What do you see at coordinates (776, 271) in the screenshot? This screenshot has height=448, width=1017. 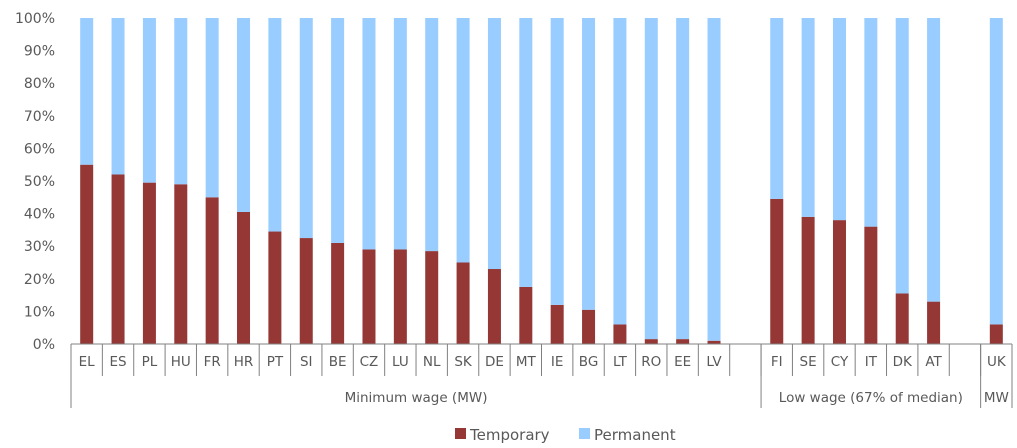 I see `bar-temporary-fi` at bounding box center [776, 271].